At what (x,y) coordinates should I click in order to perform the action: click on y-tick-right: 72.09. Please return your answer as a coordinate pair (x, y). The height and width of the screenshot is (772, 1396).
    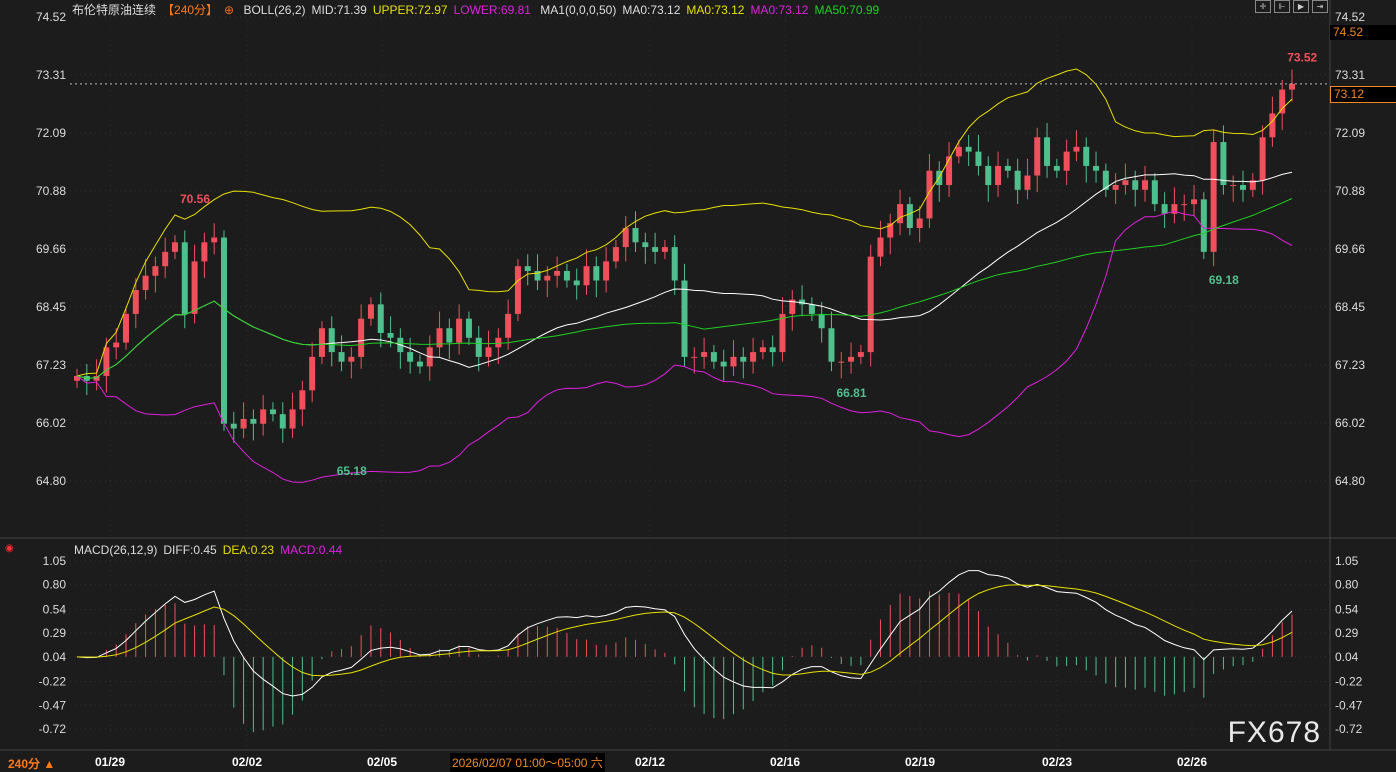
    Looking at the image, I should click on (1350, 133).